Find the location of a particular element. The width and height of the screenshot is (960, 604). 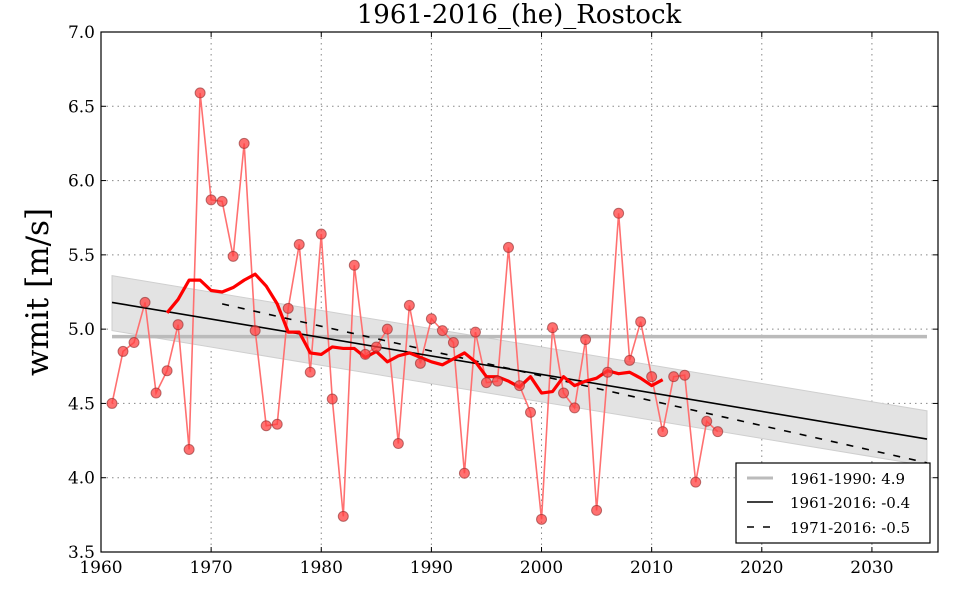

y-tick-label: 5.5 is located at coordinates (81, 256).